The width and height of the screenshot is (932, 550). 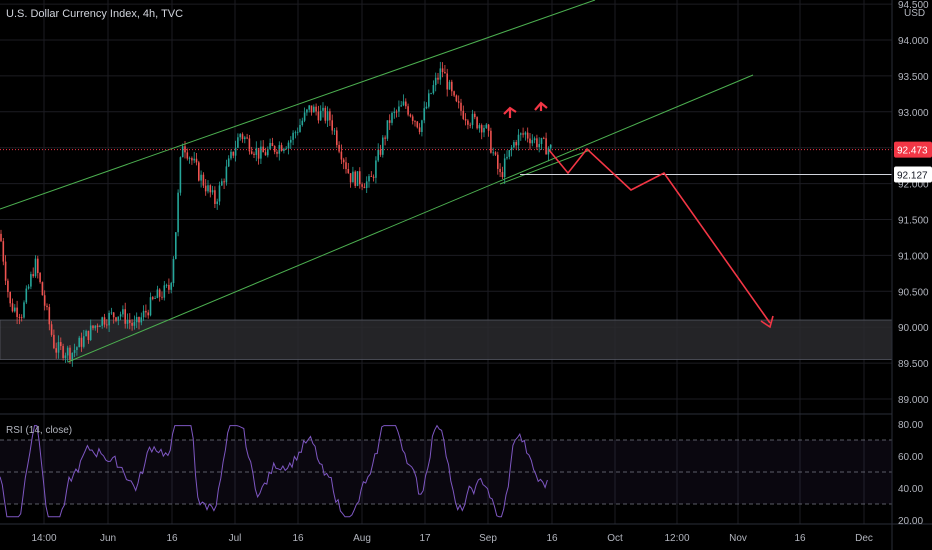 What do you see at coordinates (362, 538) in the screenshot?
I see `time-tick-label: Aug` at bounding box center [362, 538].